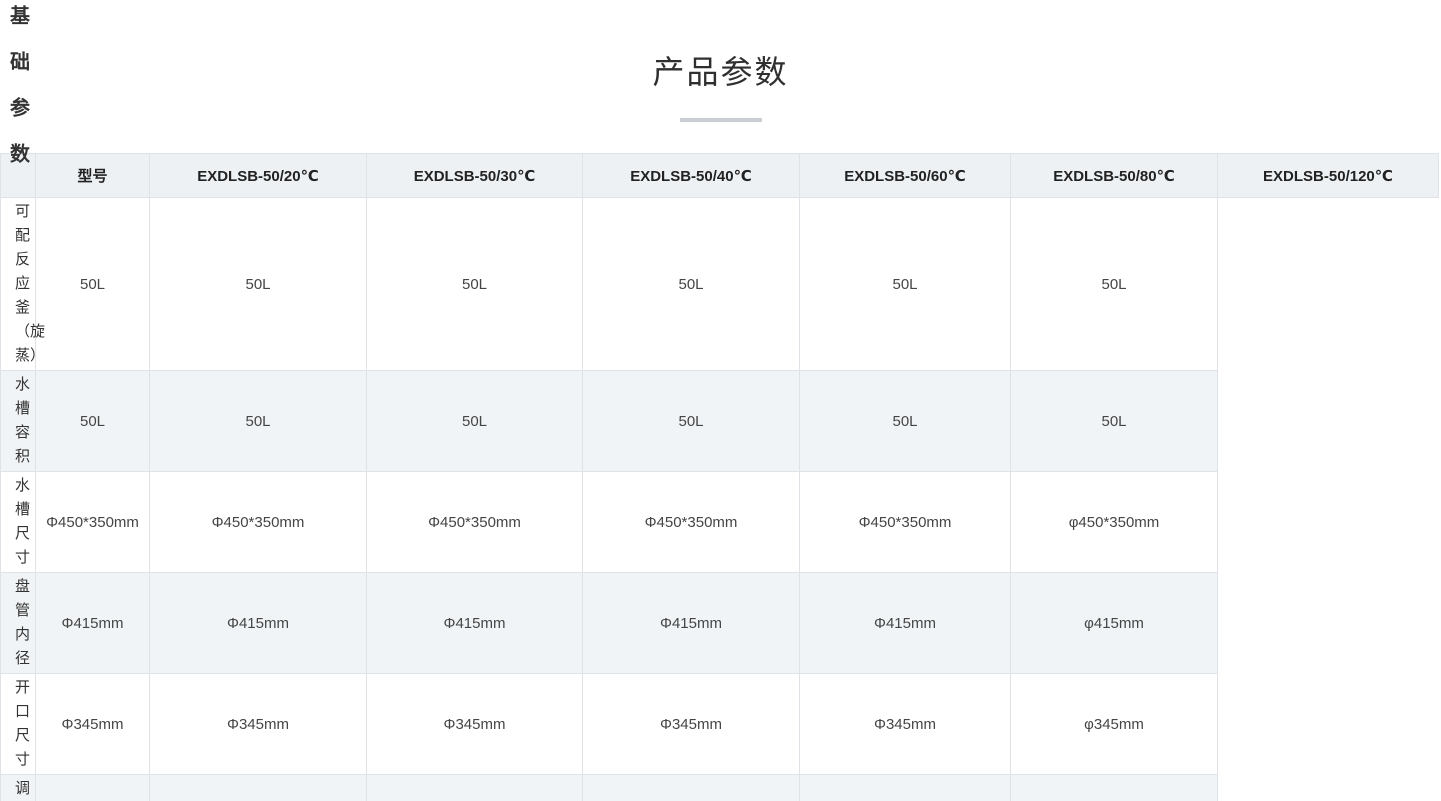 This screenshot has height=801, width=1441. What do you see at coordinates (1114, 175) in the screenshot?
I see `column-header-model-name: EXDLSB-50/80℃` at bounding box center [1114, 175].